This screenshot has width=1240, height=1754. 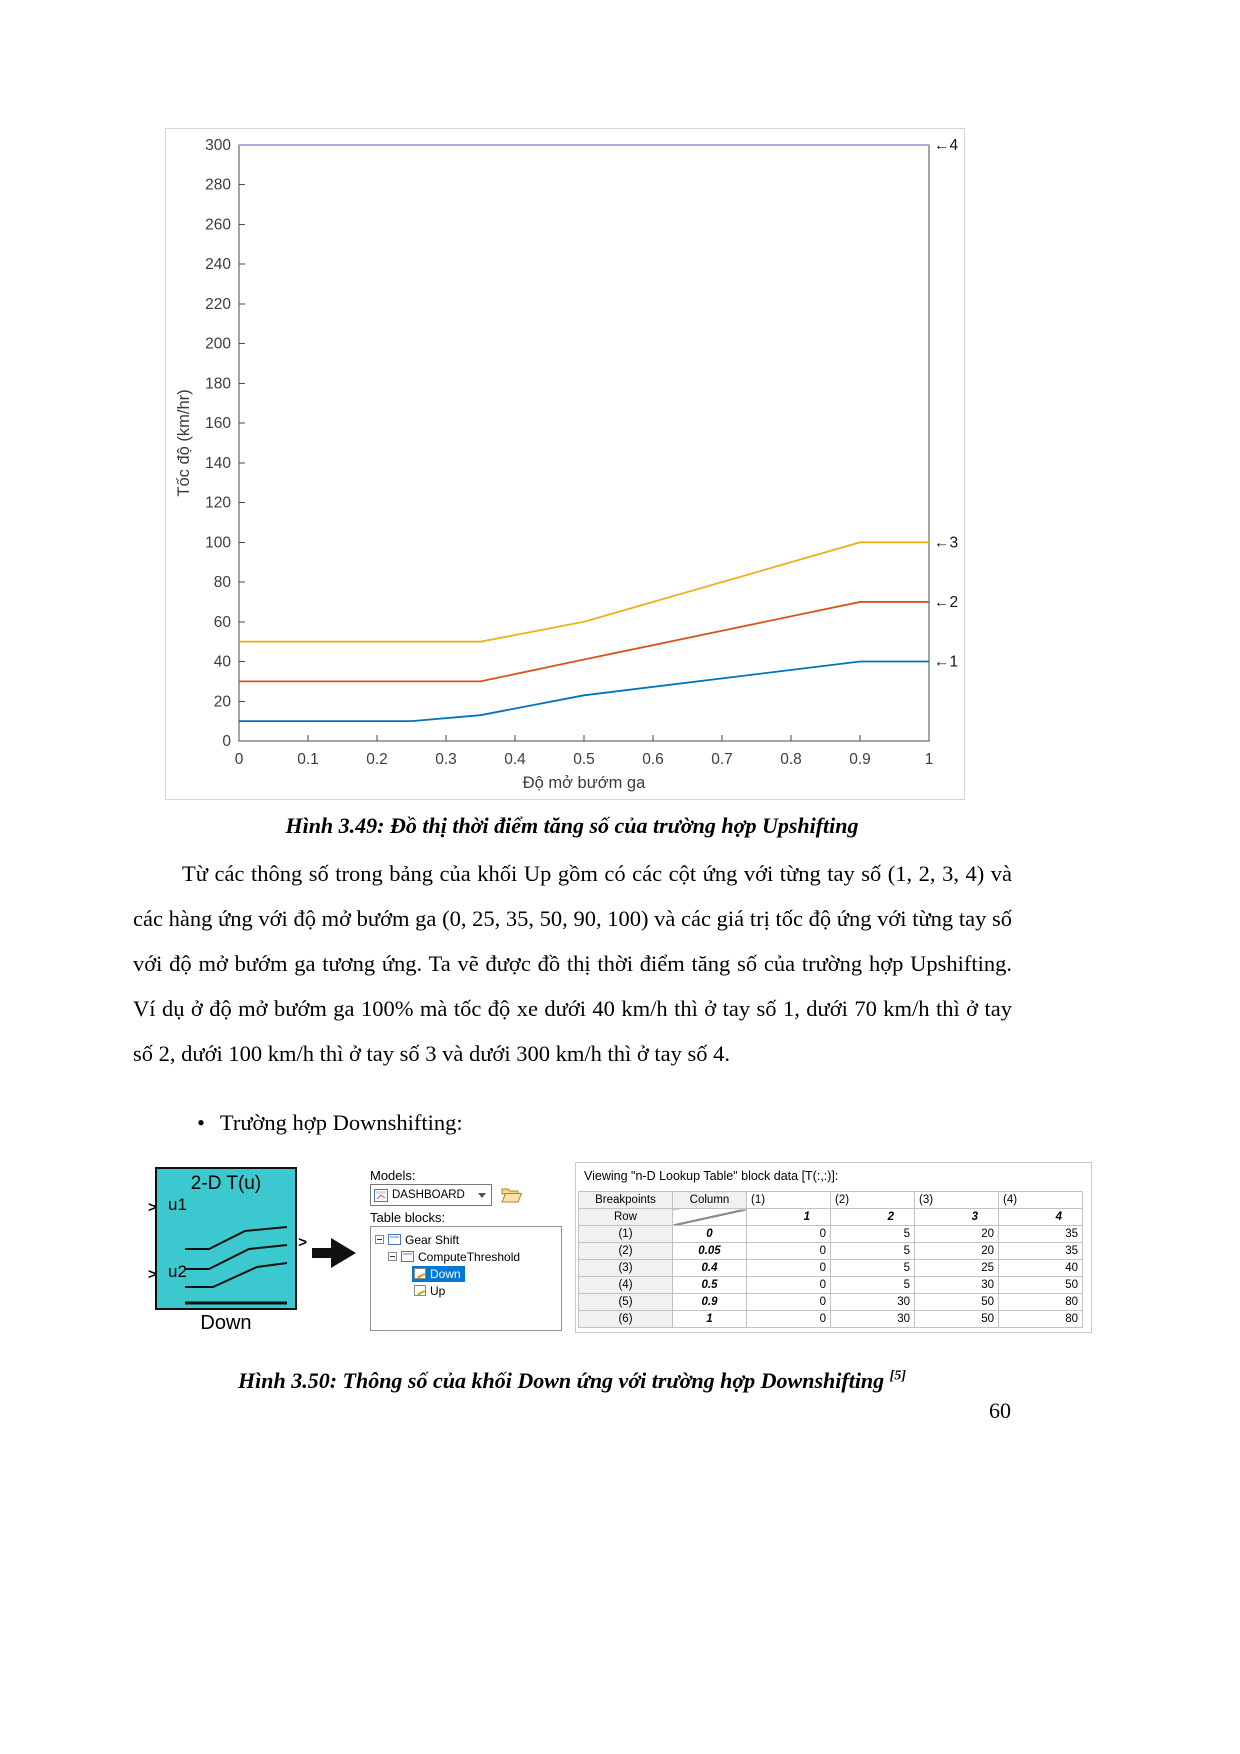 I want to click on col-number: 1, so click(x=788, y=1217).